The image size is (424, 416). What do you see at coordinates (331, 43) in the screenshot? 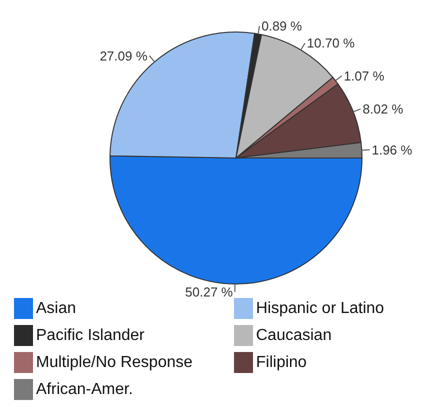
I see `data-label: 10.70 %` at bounding box center [331, 43].